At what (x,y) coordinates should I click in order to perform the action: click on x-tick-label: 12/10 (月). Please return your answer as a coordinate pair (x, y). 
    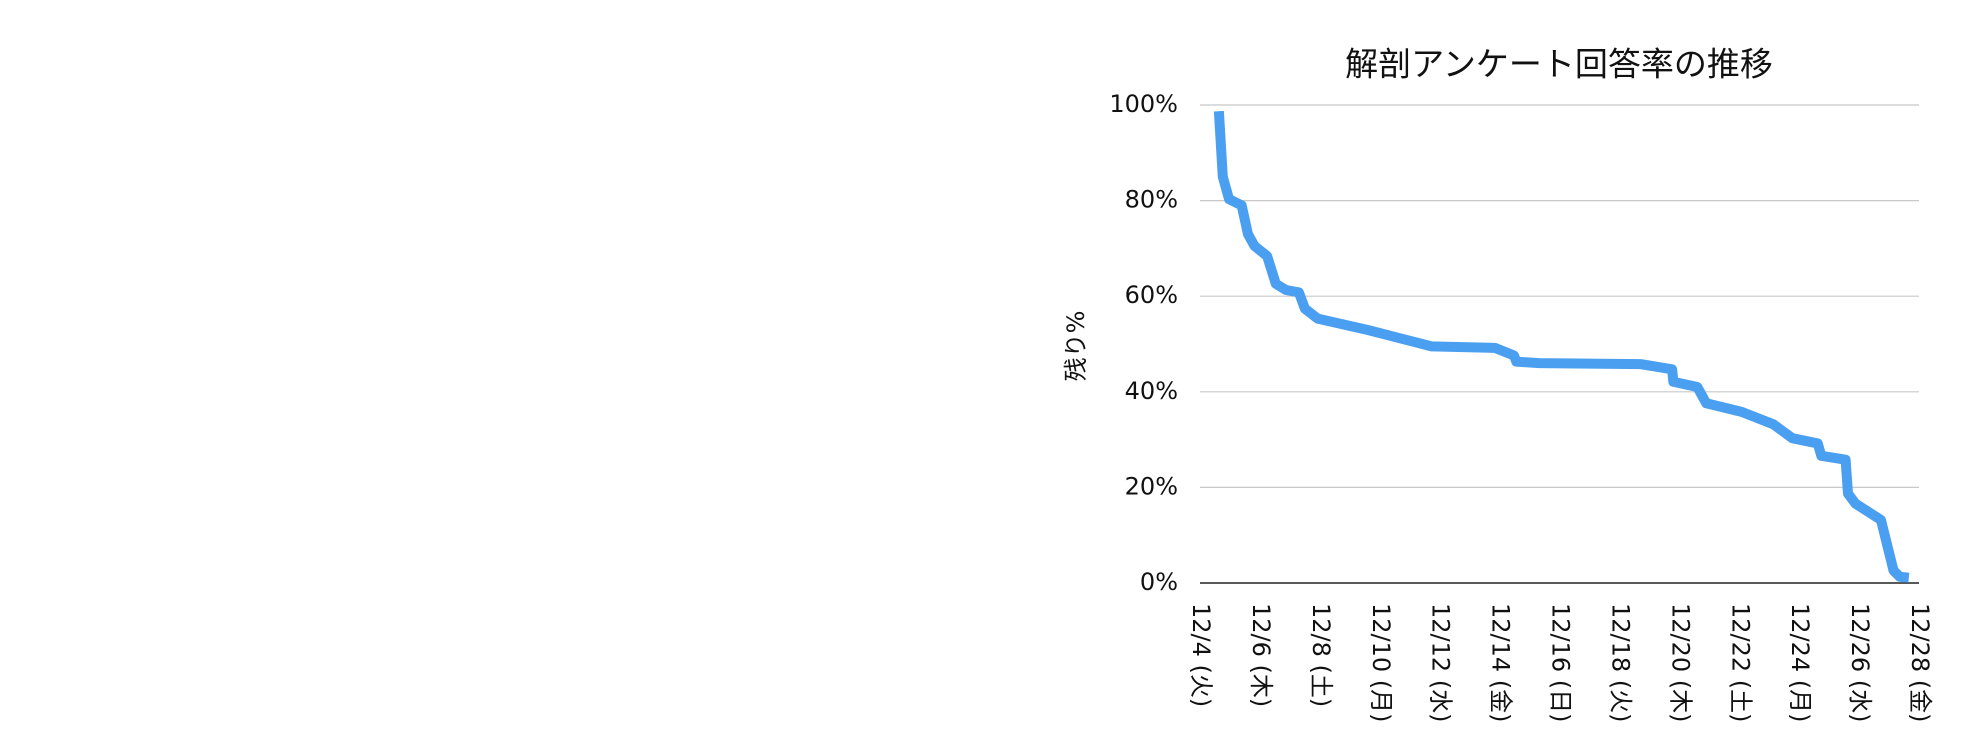
    Looking at the image, I should click on (1381, 663).